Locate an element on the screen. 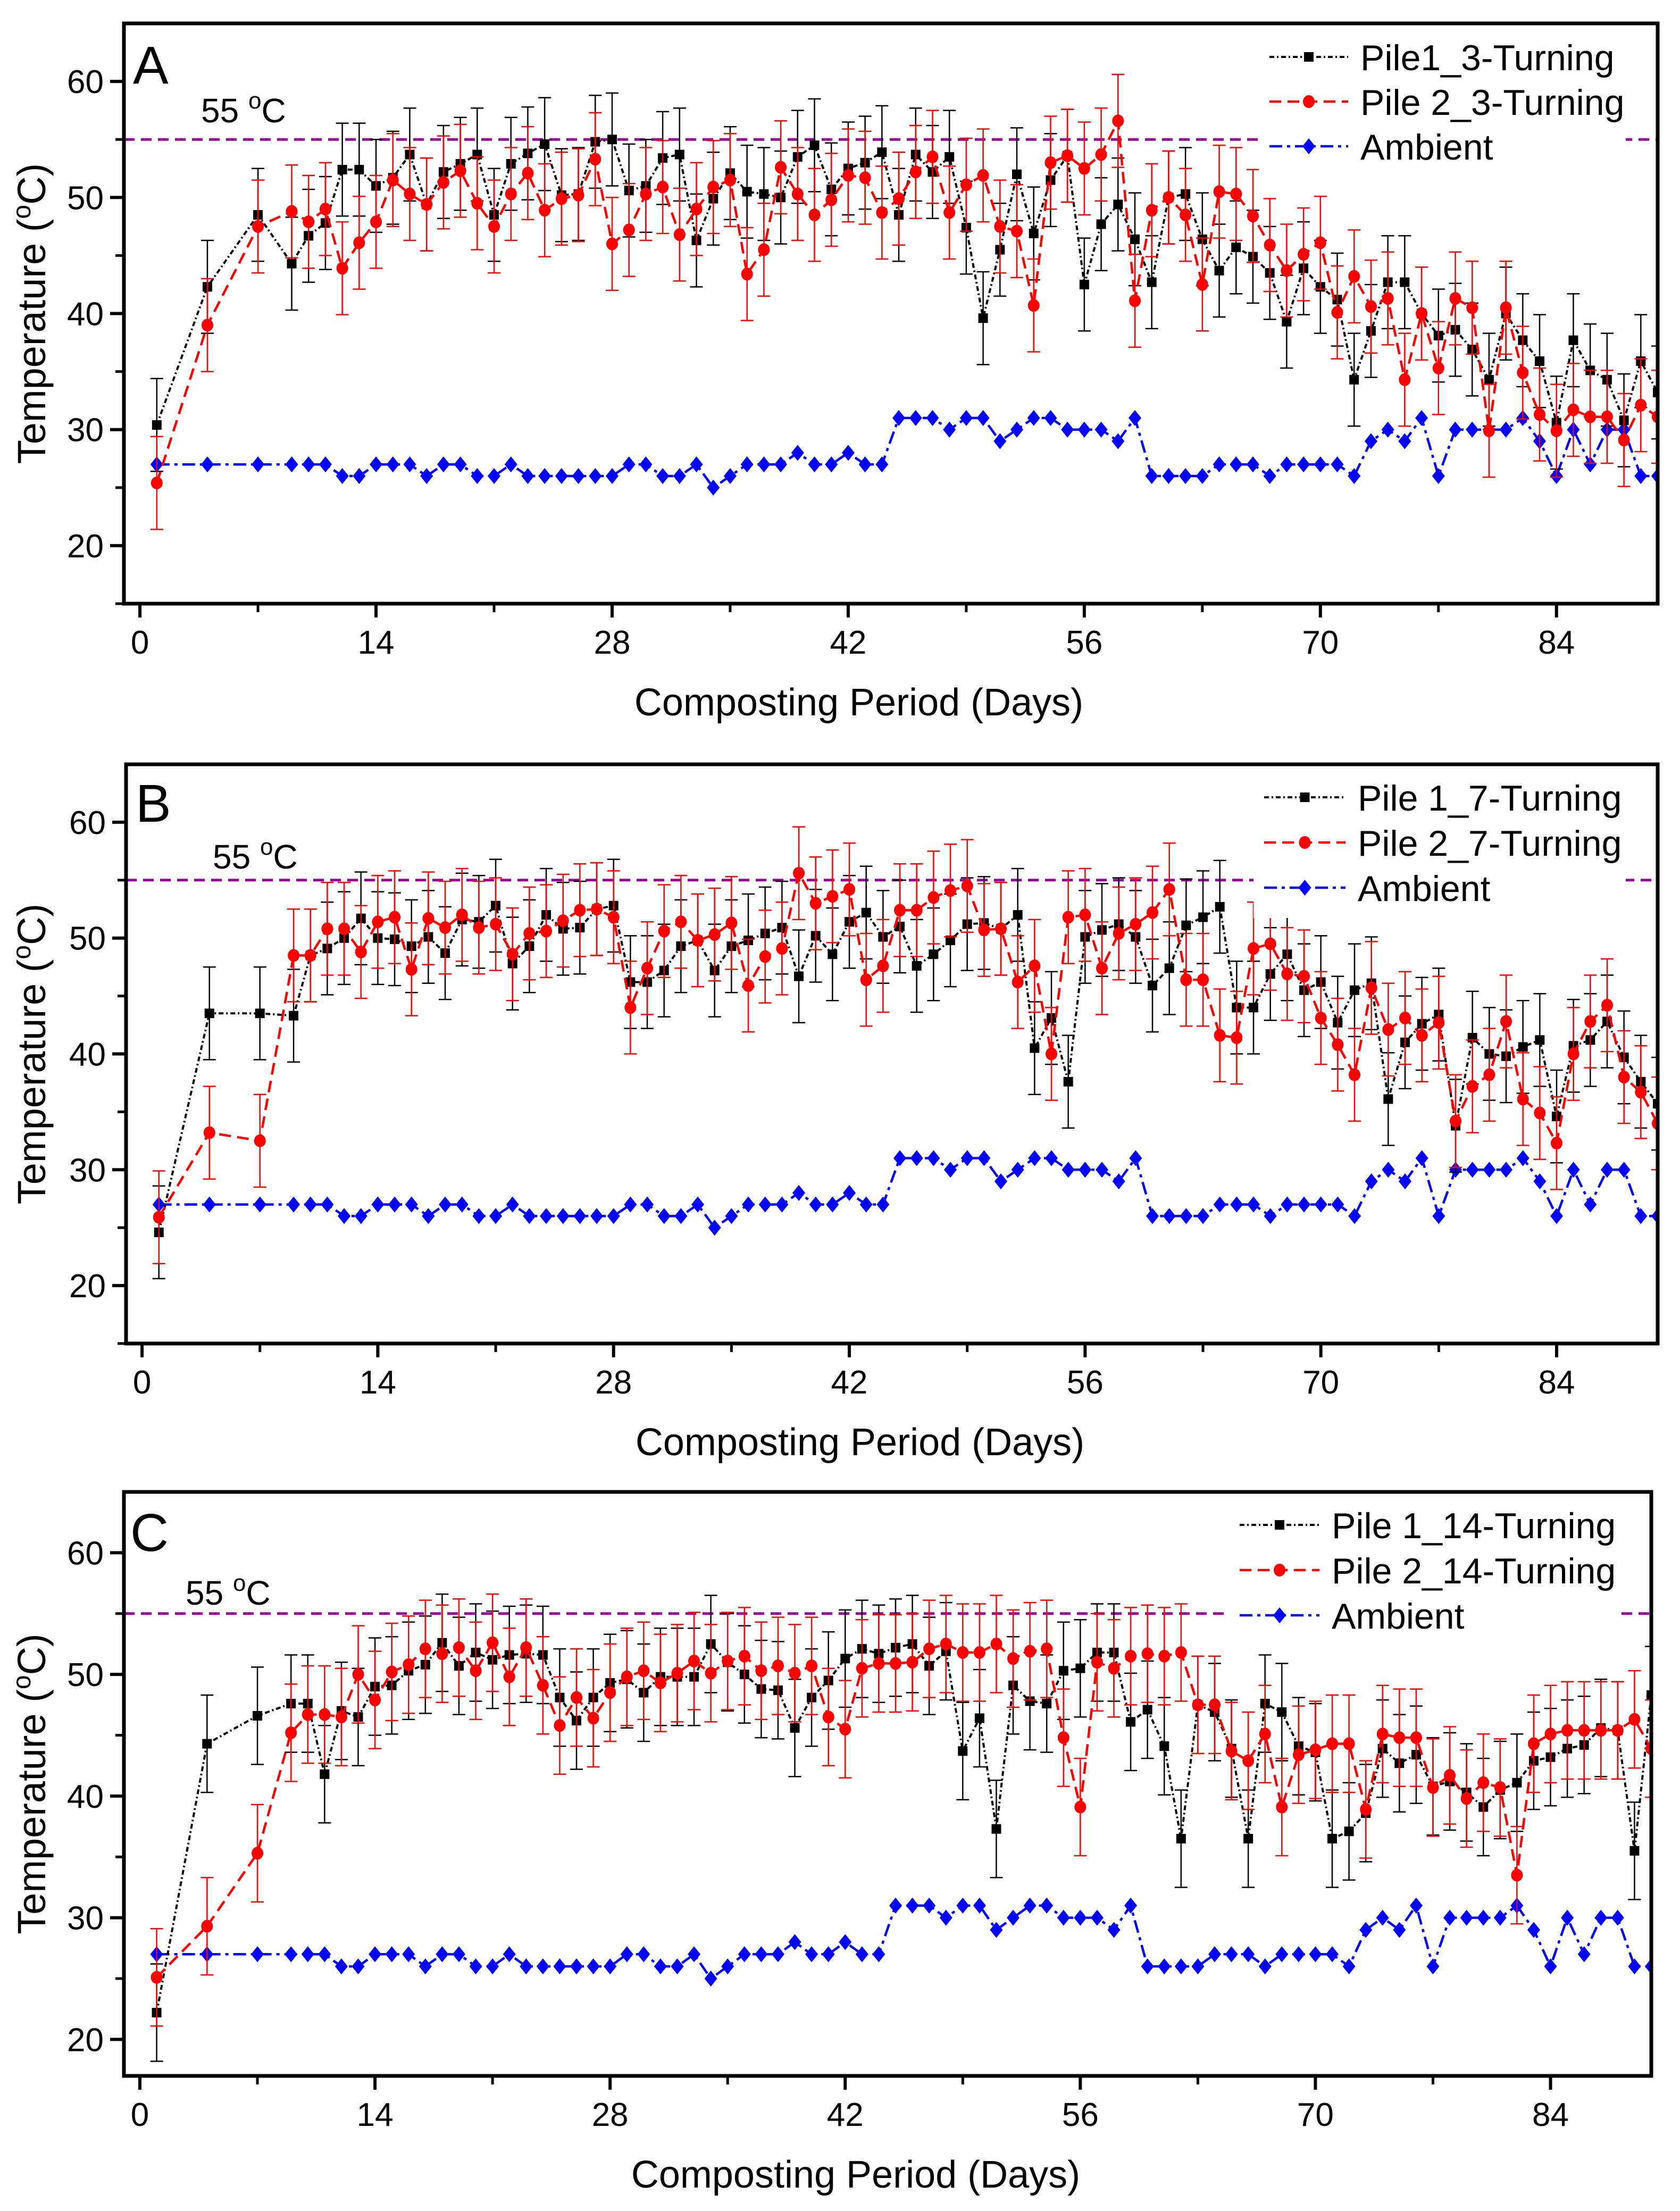 Image resolution: width=1680 pixels, height=2211 pixels. legend-label: Pile 2_7-Turning is located at coordinates (1490, 844).